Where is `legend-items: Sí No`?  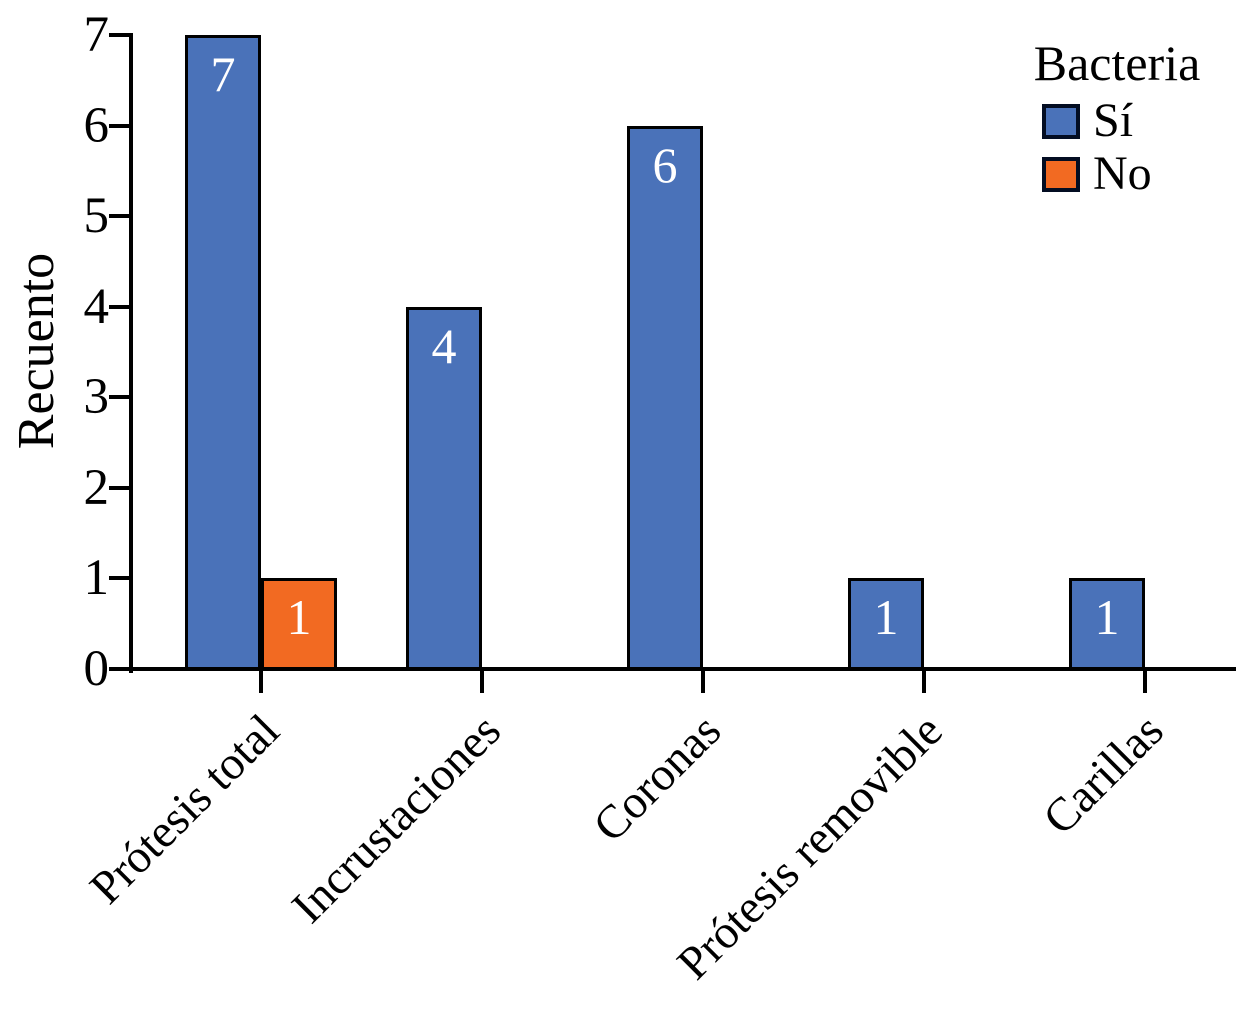 legend-items: Sí No is located at coordinates (1117, 147).